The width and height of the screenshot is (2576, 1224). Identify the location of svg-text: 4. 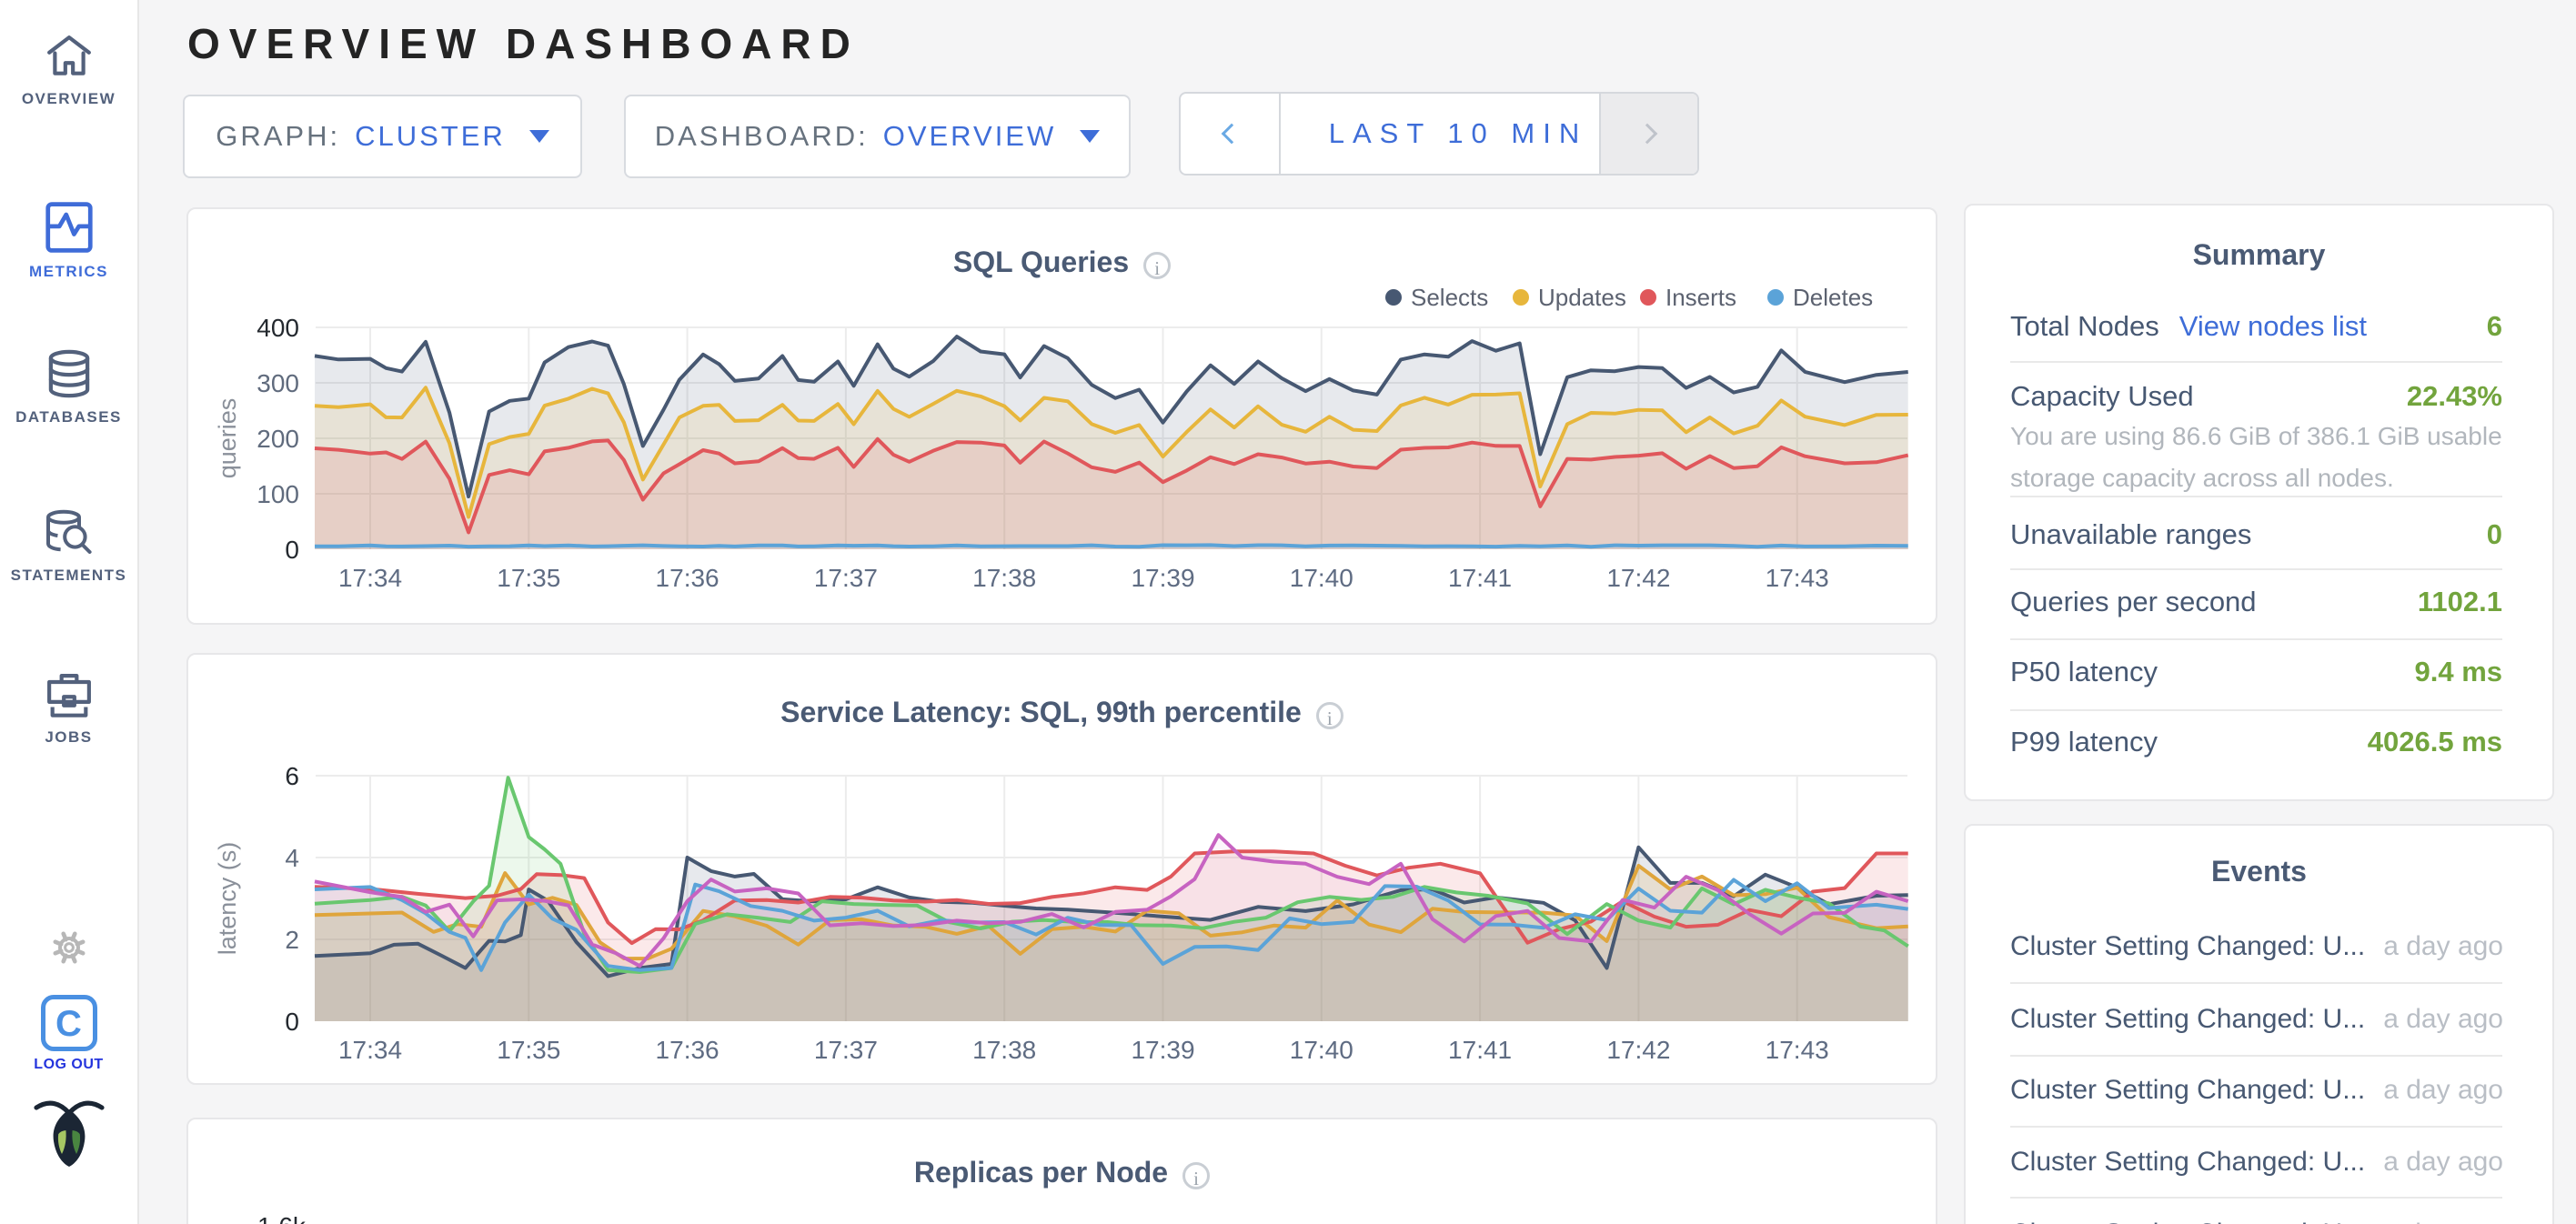
(292, 858).